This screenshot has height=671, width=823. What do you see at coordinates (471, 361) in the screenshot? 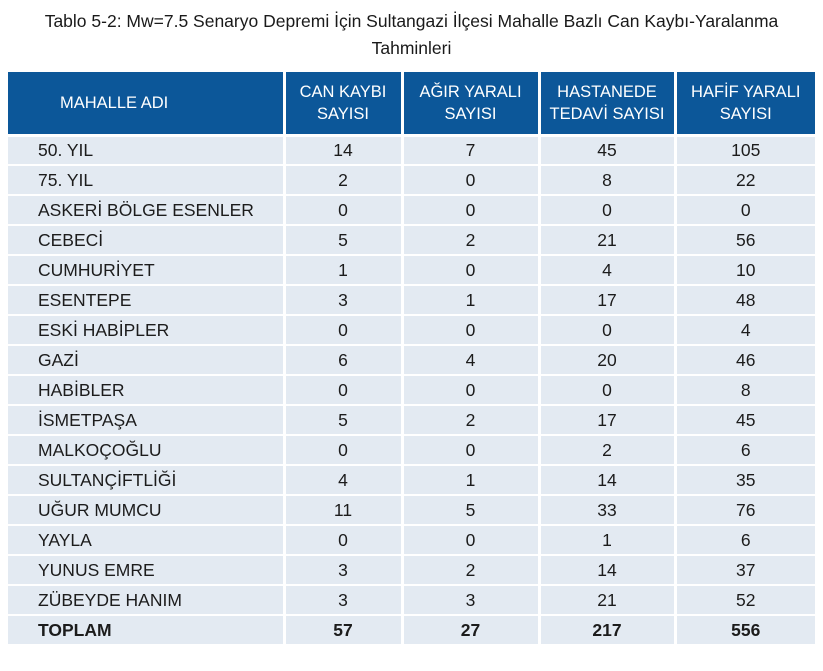
I see `value-cell-agir-yarali: 4` at bounding box center [471, 361].